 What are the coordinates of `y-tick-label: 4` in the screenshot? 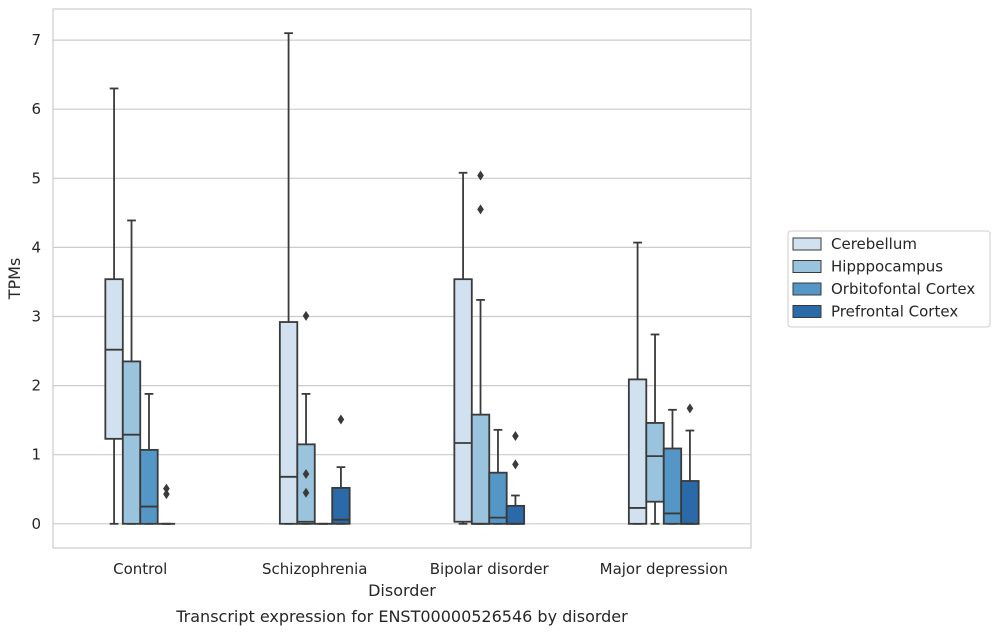 It's located at (36, 247).